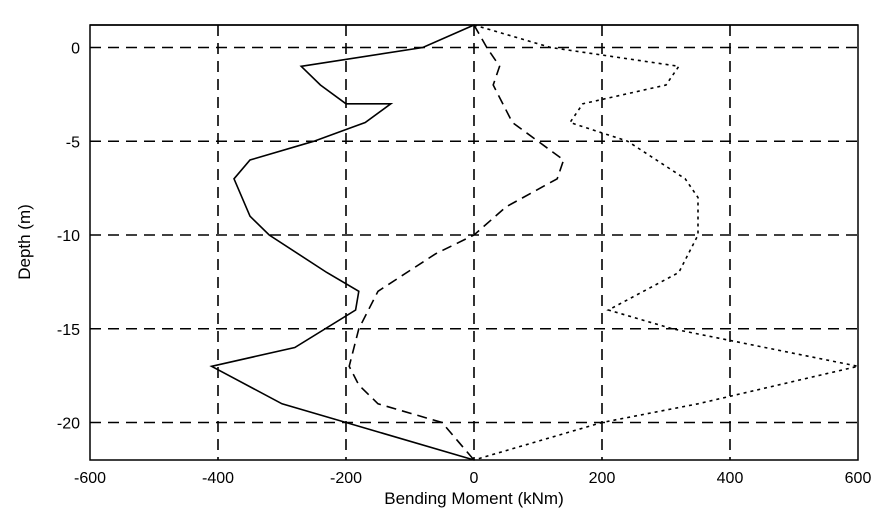  I want to click on y-tick-label: 0, so click(75, 49).